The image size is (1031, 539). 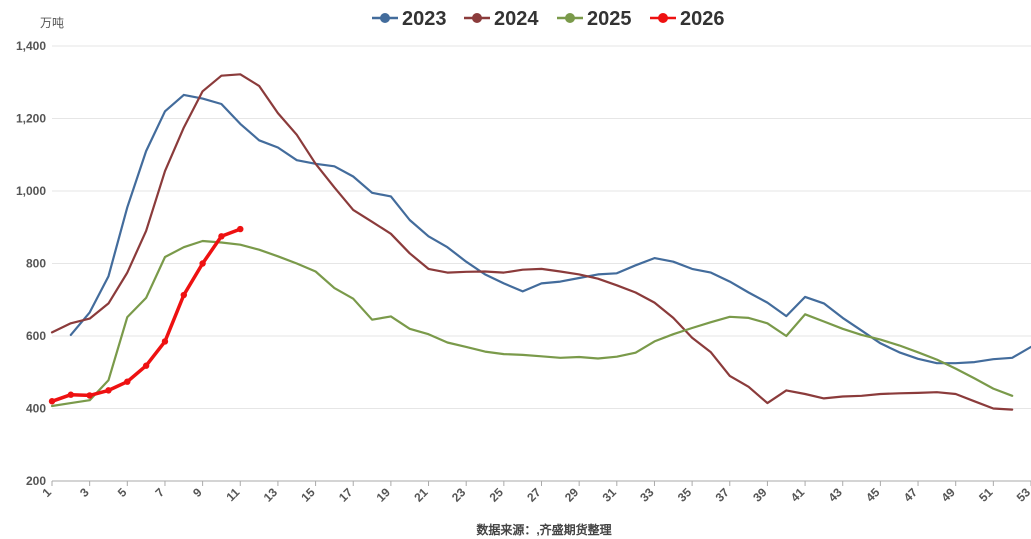 I want to click on x-tick-label: 17, so click(x=346, y=495).